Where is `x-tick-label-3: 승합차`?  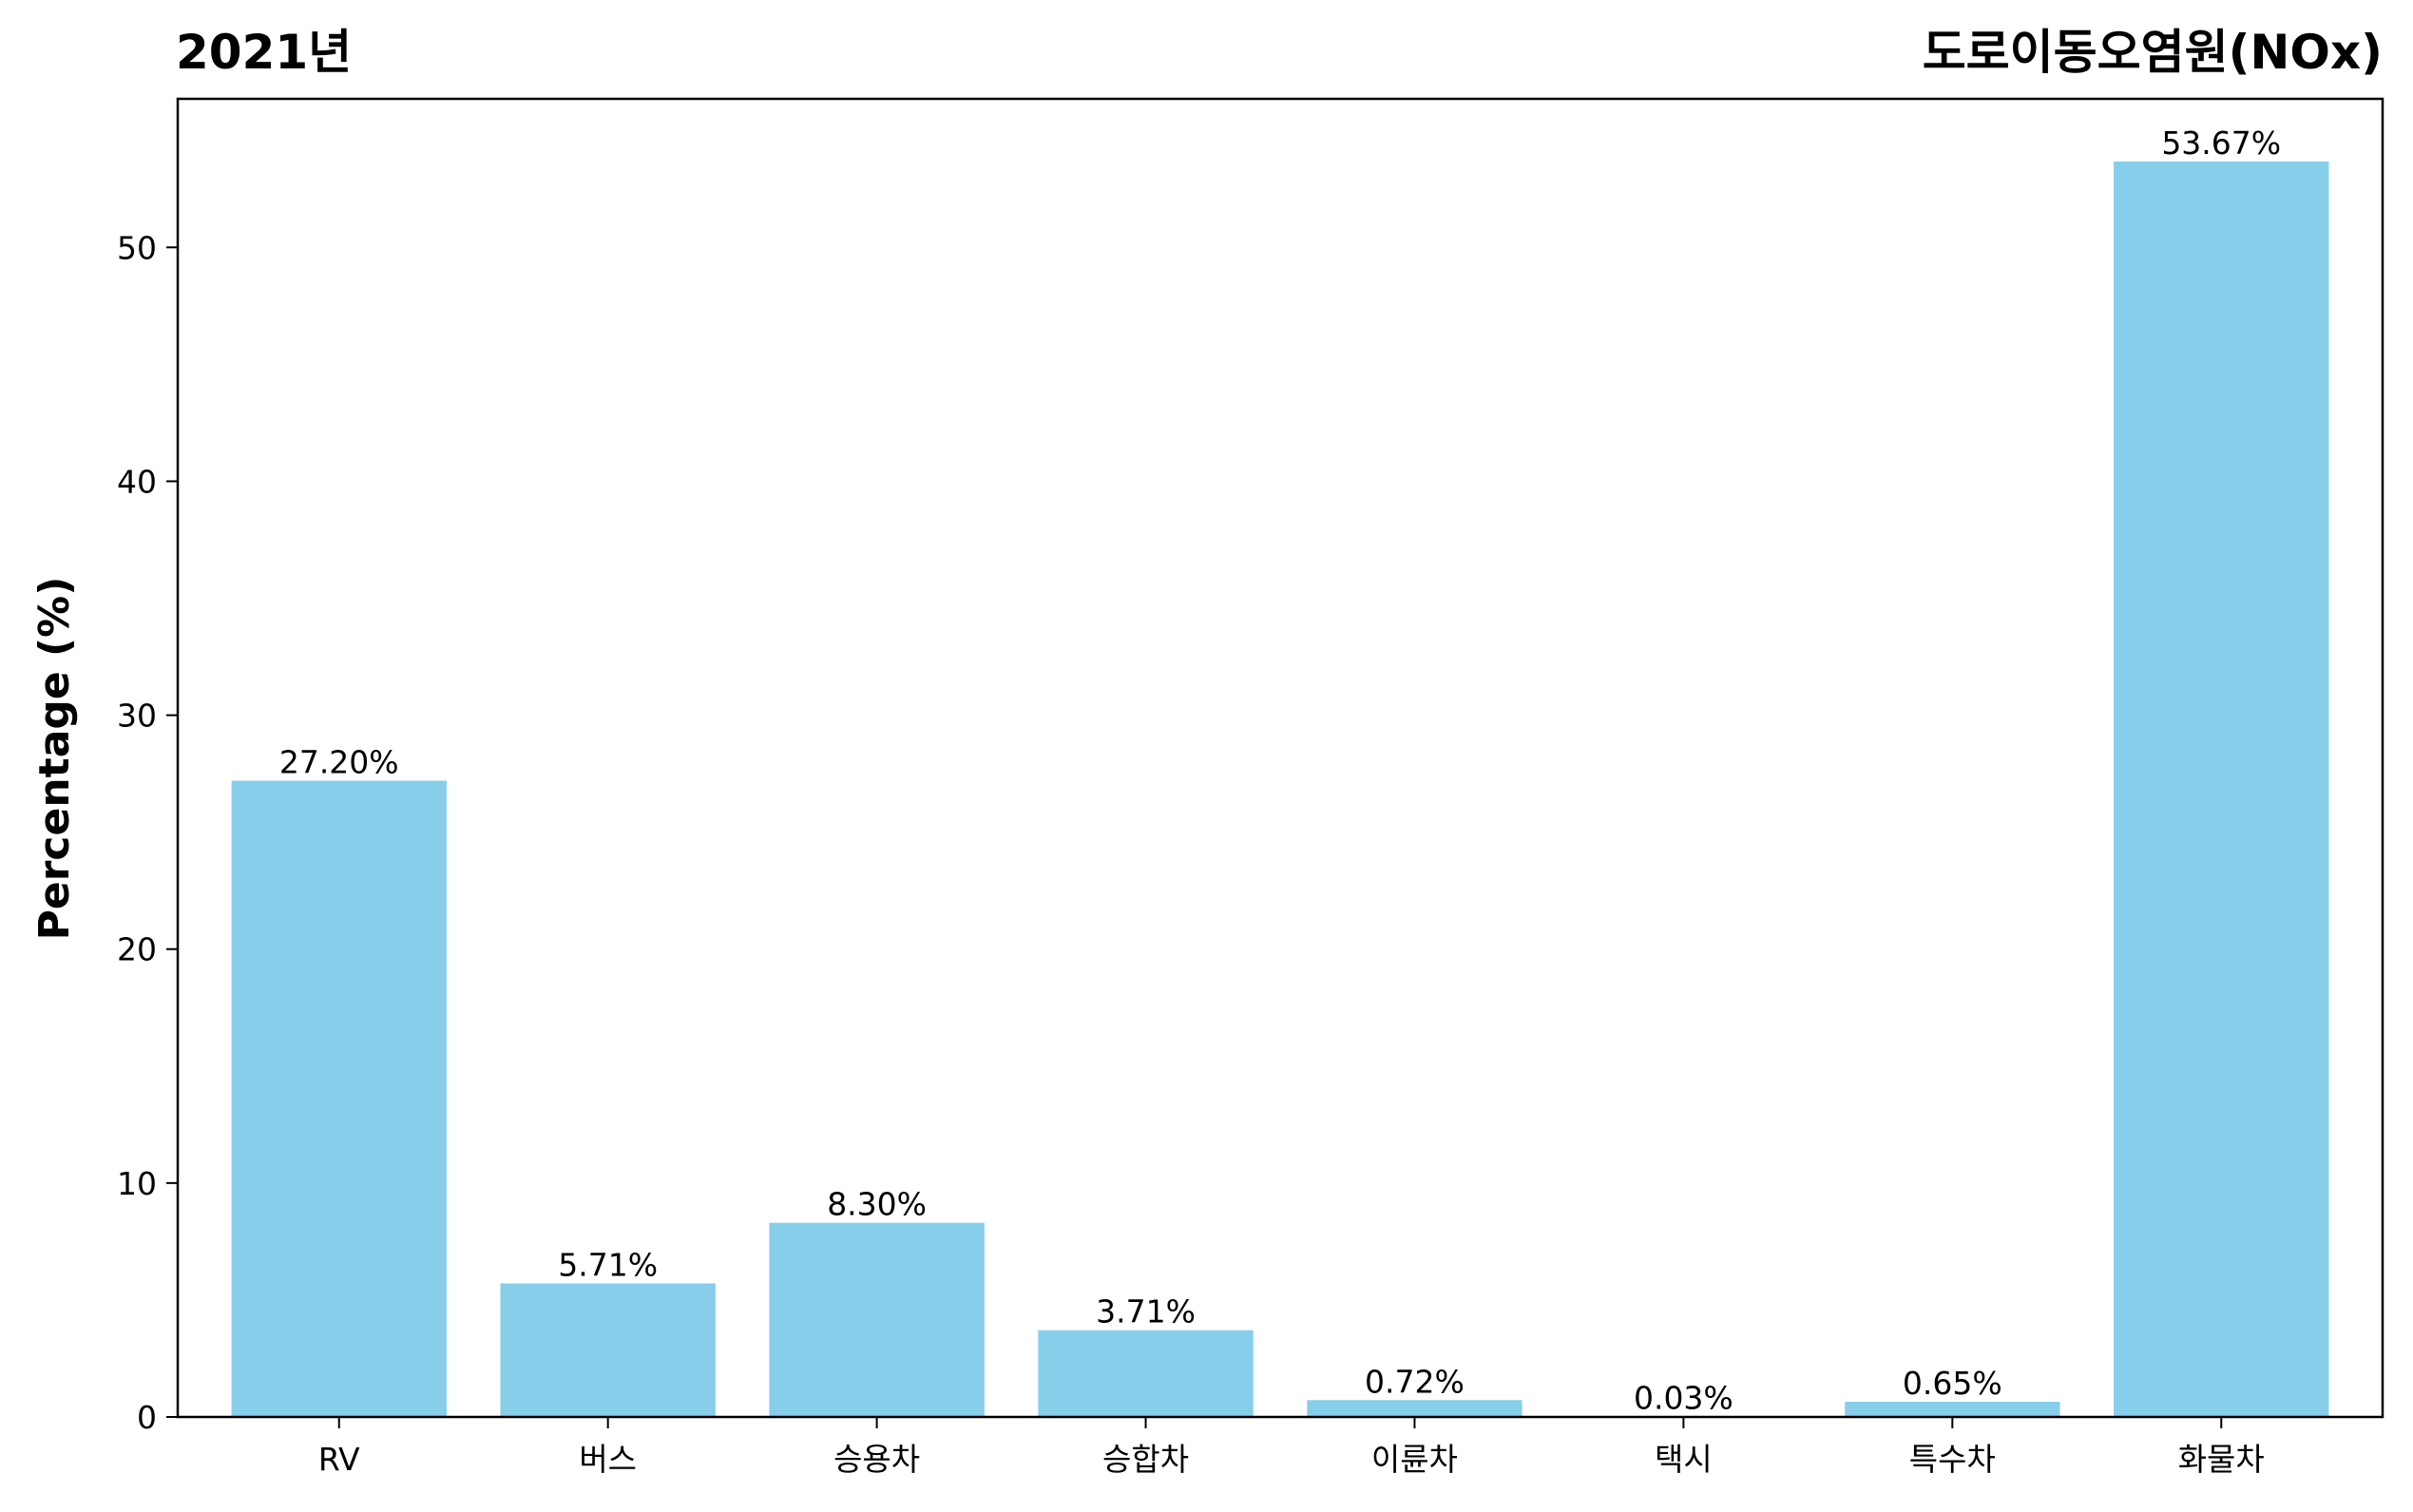
x-tick-label-3: 승합차 is located at coordinates (1146, 1459).